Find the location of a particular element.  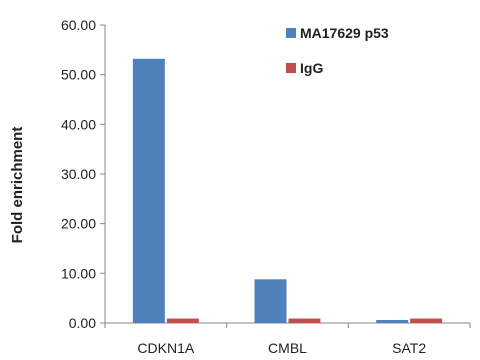

x-tick-label: CDKN1A is located at coordinates (165, 348).